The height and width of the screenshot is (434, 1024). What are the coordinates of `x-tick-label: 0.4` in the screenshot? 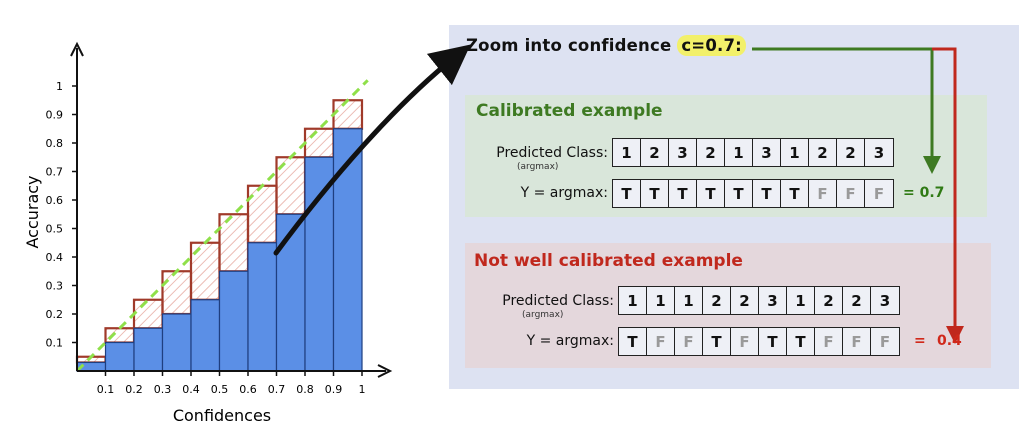 It's located at (191, 389).